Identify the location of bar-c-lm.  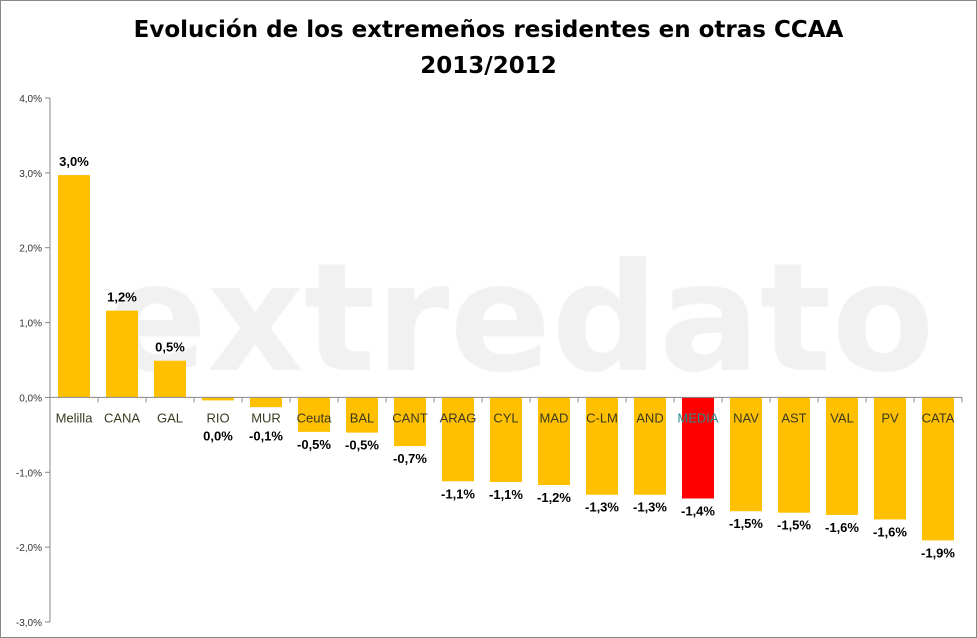
(602, 446).